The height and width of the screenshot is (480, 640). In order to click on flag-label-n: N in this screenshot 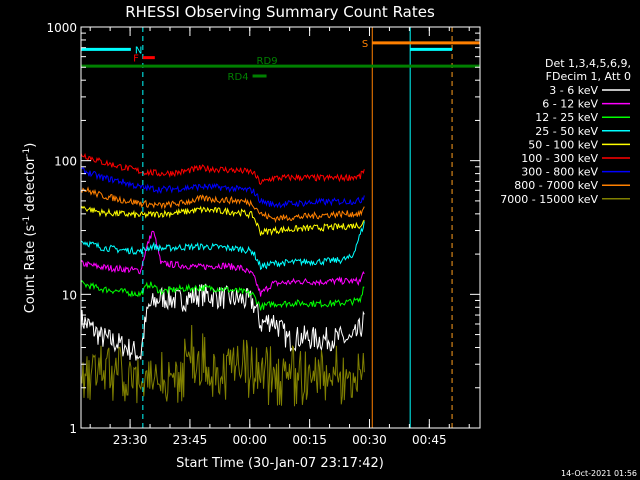, I will do `click(138, 50)`.